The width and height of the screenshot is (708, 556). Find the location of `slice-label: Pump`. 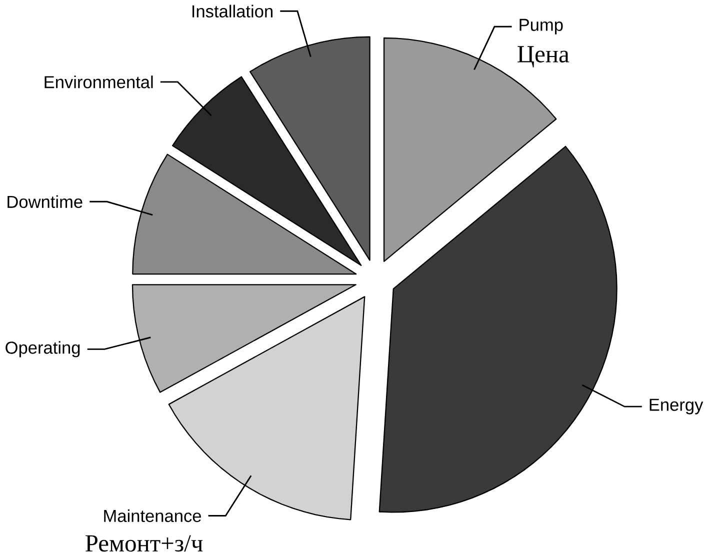

slice-label: Pump is located at coordinates (541, 26).